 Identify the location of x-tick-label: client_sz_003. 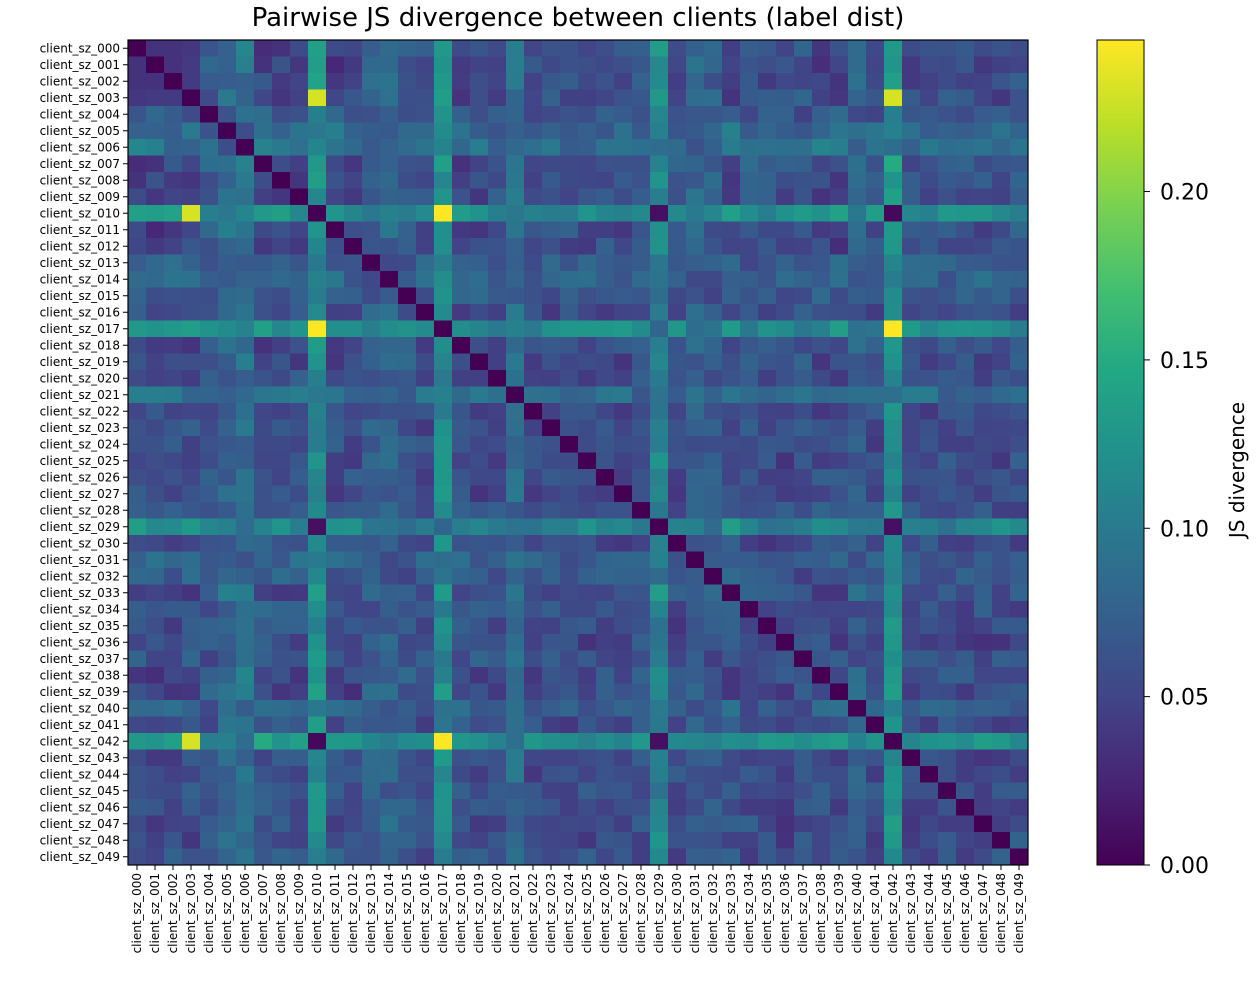
(191, 913).